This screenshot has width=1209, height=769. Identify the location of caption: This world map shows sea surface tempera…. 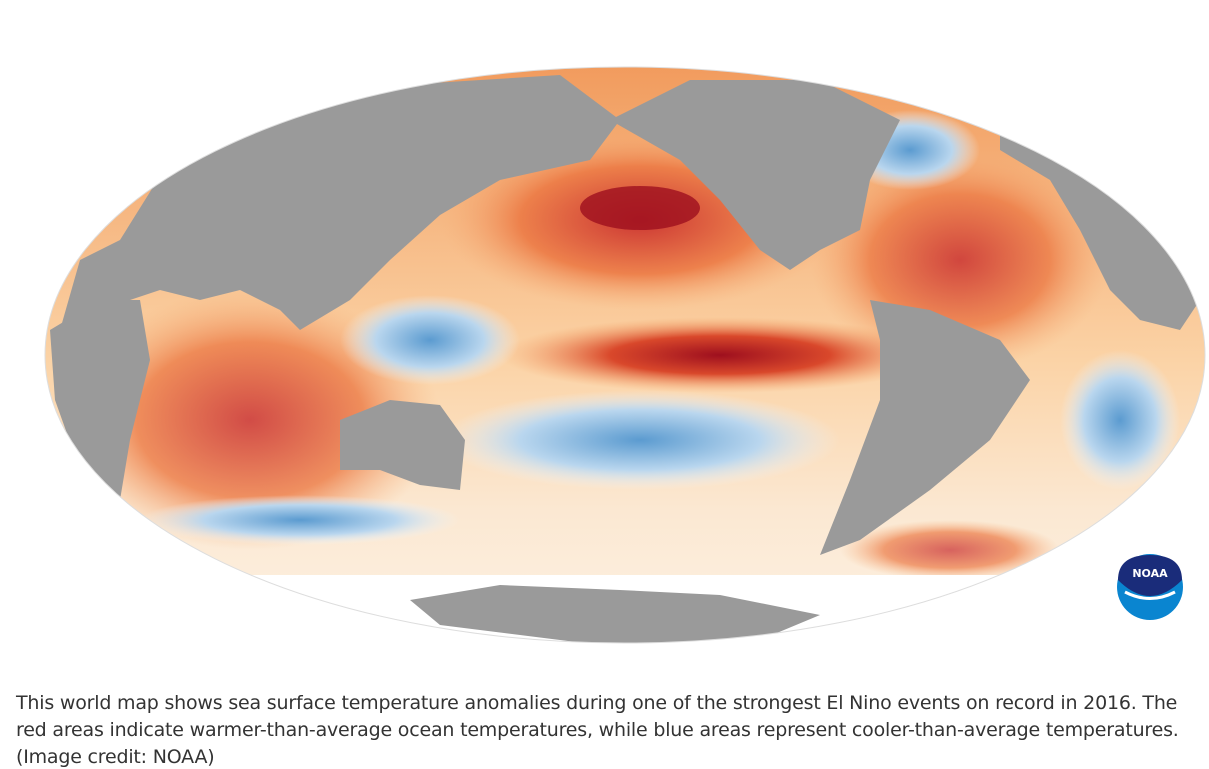
(597, 730).